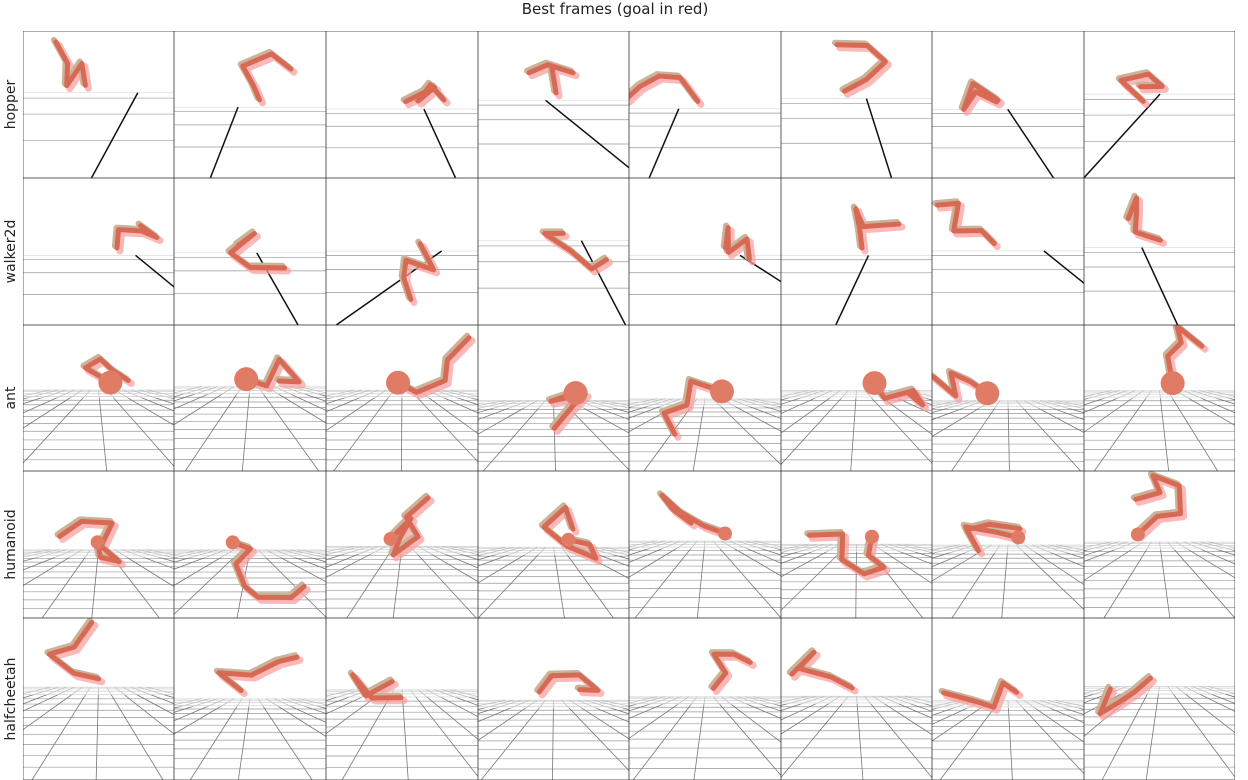  I want to click on goal-pose, so click(864, 71).